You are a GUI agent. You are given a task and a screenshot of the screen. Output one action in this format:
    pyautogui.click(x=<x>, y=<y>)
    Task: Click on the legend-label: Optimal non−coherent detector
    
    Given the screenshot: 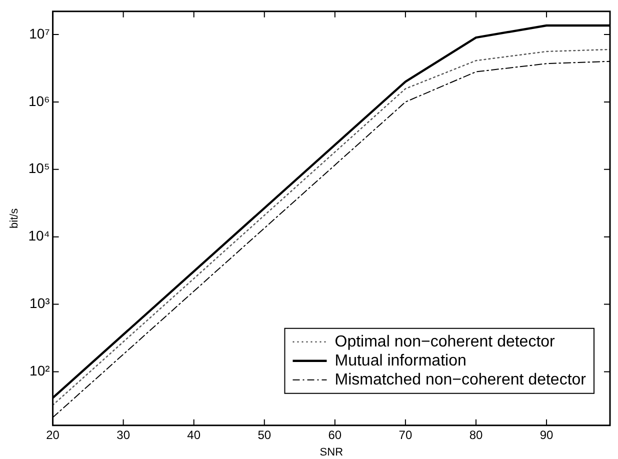 What is the action you would take?
    pyautogui.click(x=445, y=341)
    